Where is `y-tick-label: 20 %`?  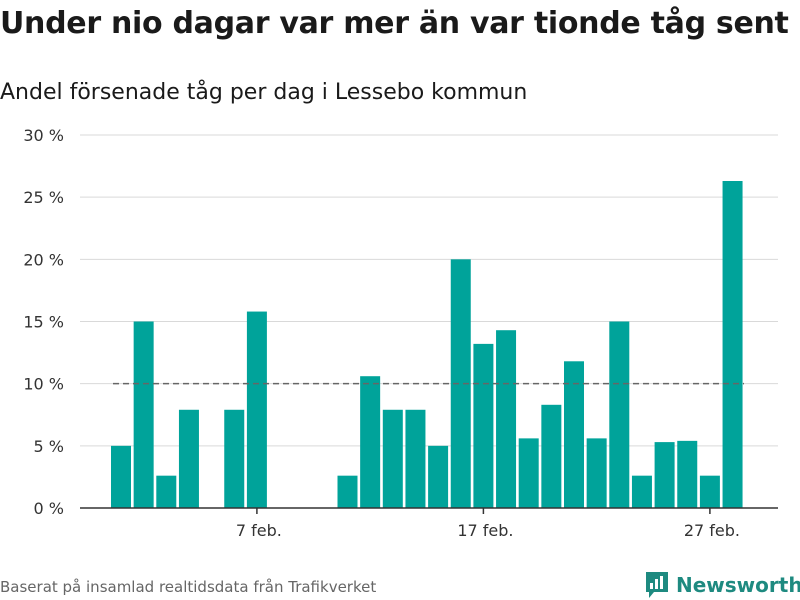 y-tick-label: 20 % is located at coordinates (43, 259).